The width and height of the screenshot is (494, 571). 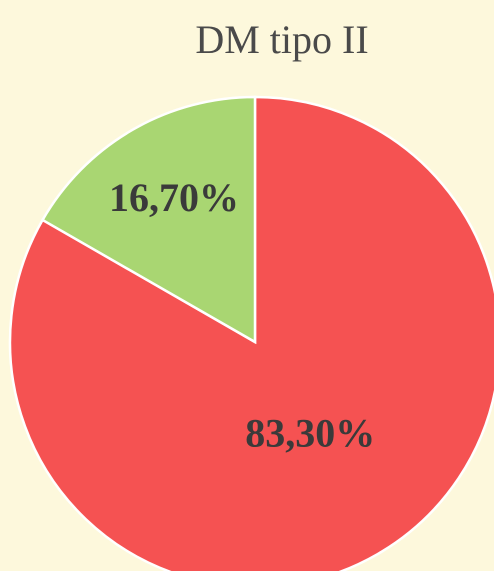 I want to click on slice-label: 83,30%, so click(x=310, y=433).